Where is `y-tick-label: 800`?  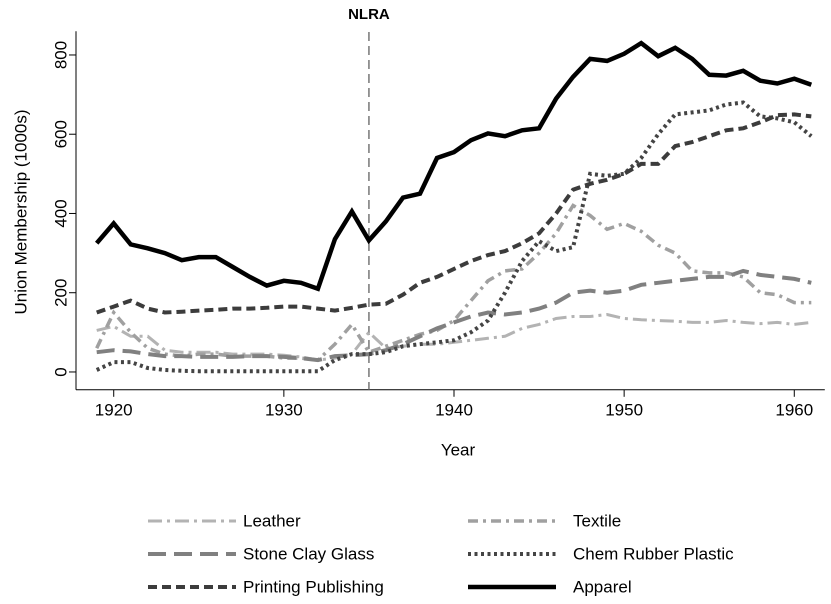
y-tick-label: 800 is located at coordinates (60, 55).